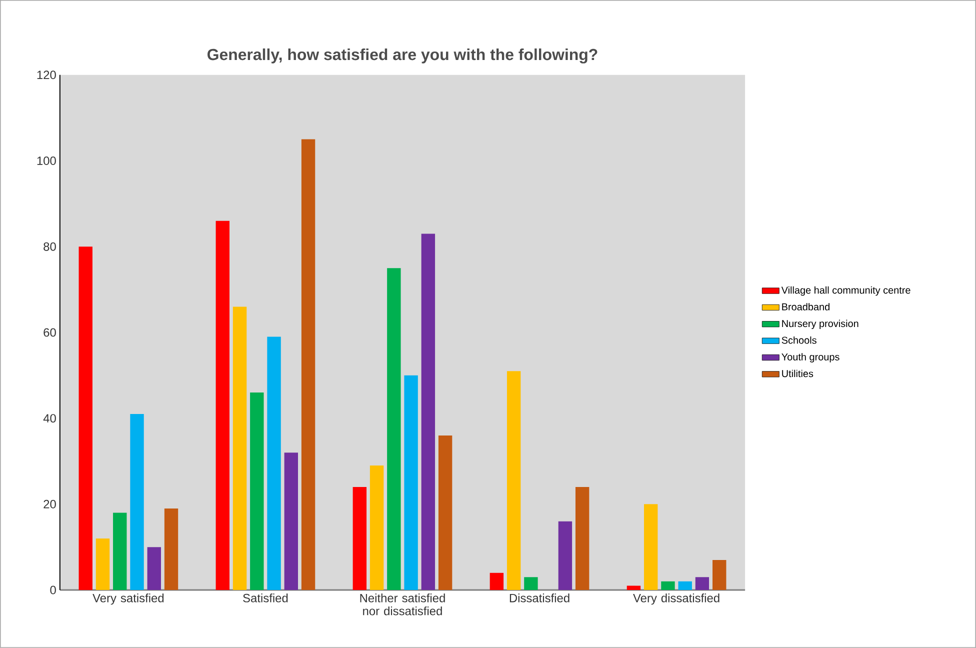 Image resolution: width=976 pixels, height=648 pixels. What do you see at coordinates (128, 599) in the screenshot?
I see `x-tick-label: Very satisfied` at bounding box center [128, 599].